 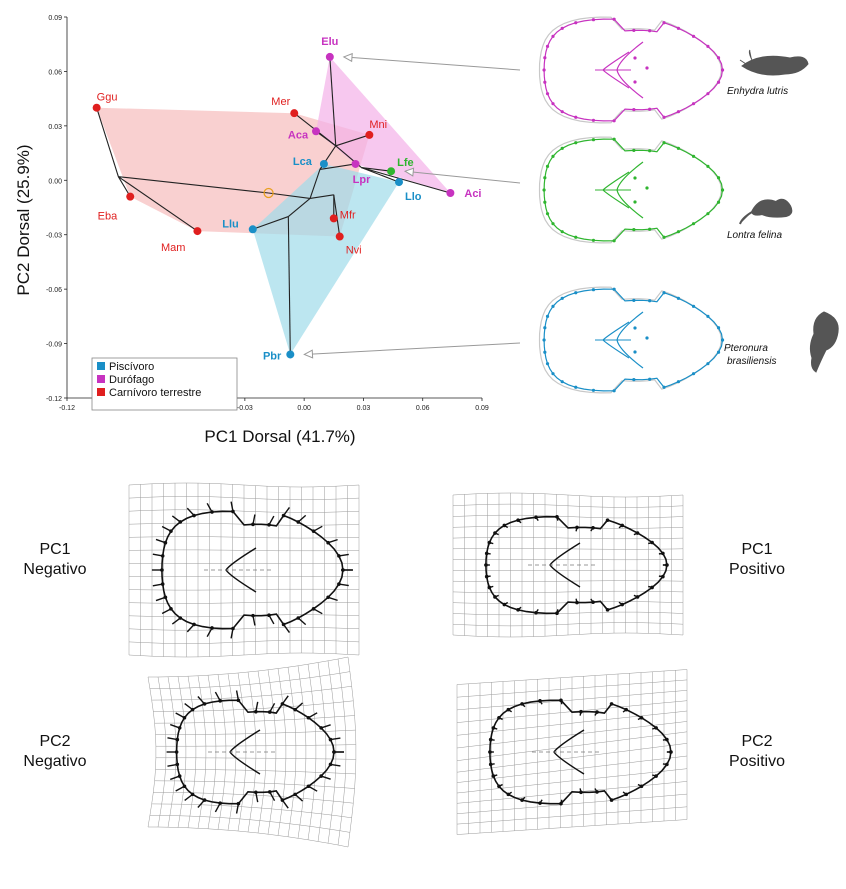 I want to click on x-tick-label: -0.03, so click(x=245, y=408).